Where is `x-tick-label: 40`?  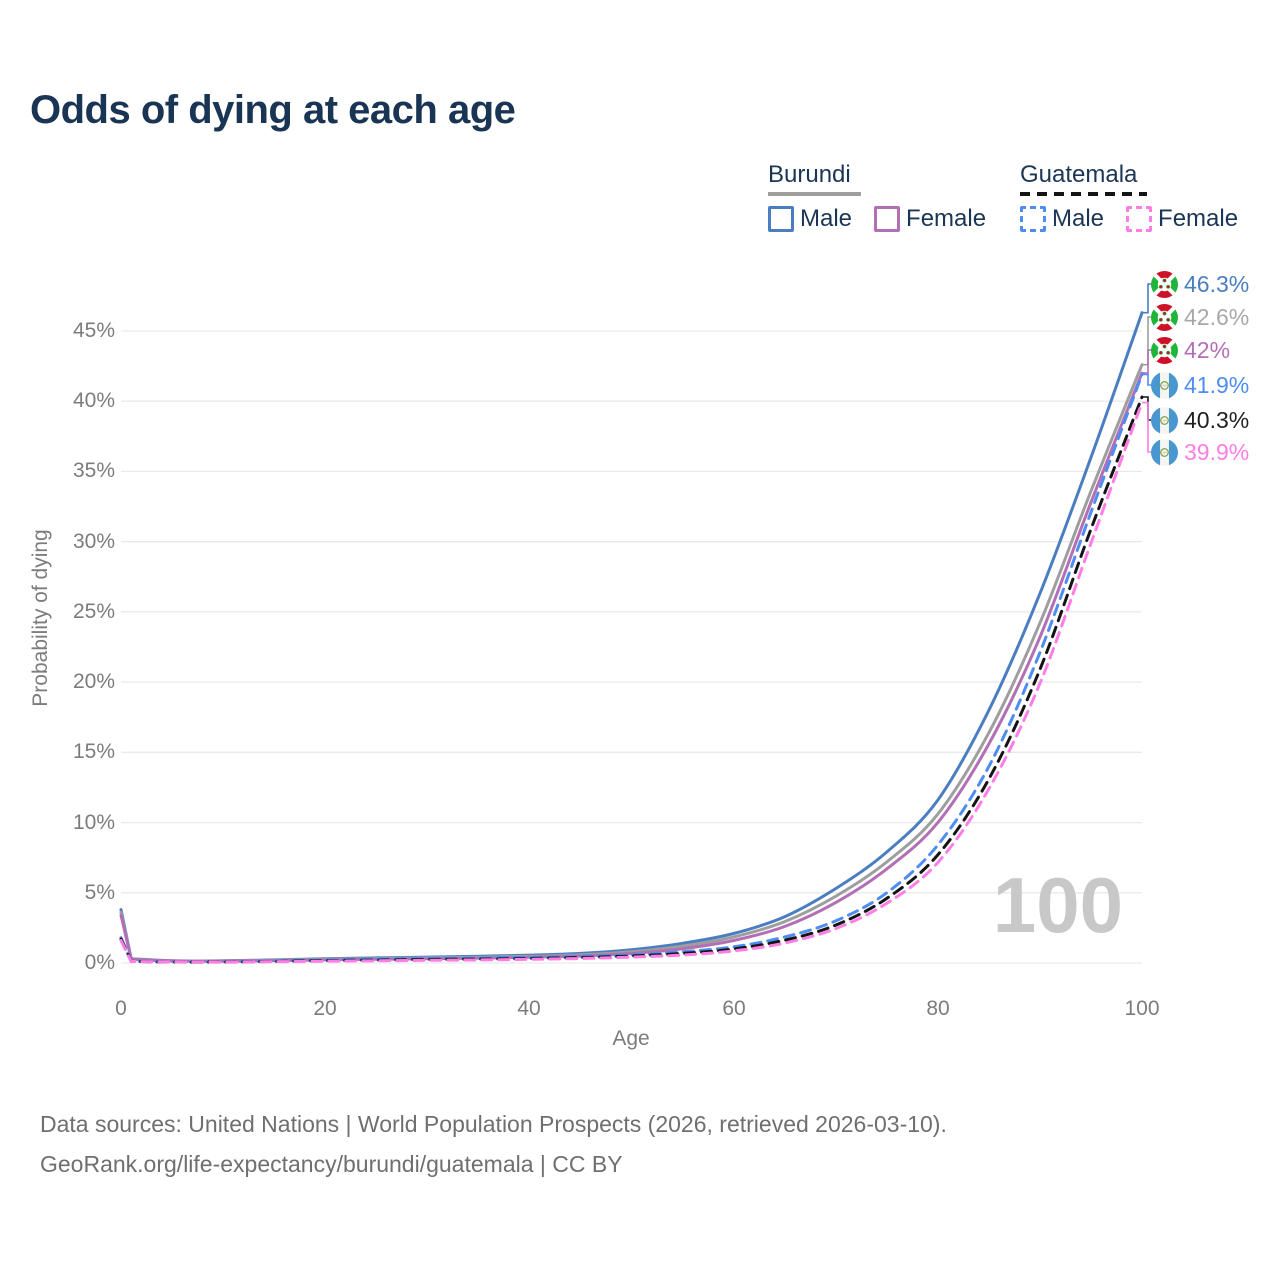
x-tick-label: 40 is located at coordinates (529, 1008).